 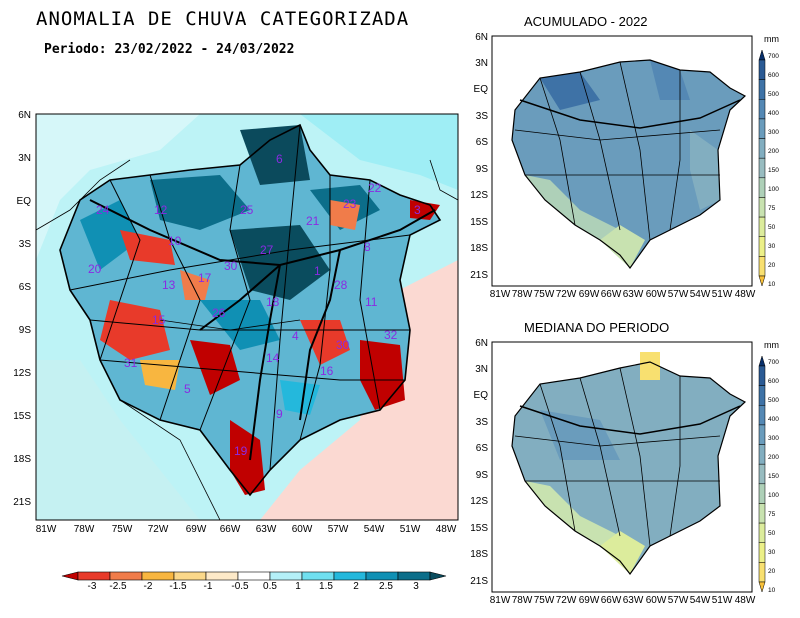 I want to click on basin-label: 13, so click(x=169, y=285).